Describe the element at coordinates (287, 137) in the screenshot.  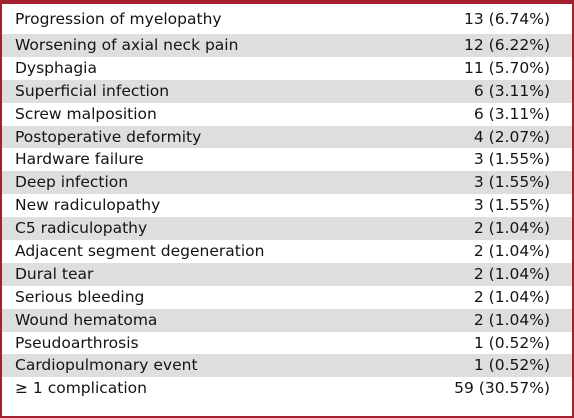
I see `table-row: Postoperative deformity 4 (2.07%)` at that location.